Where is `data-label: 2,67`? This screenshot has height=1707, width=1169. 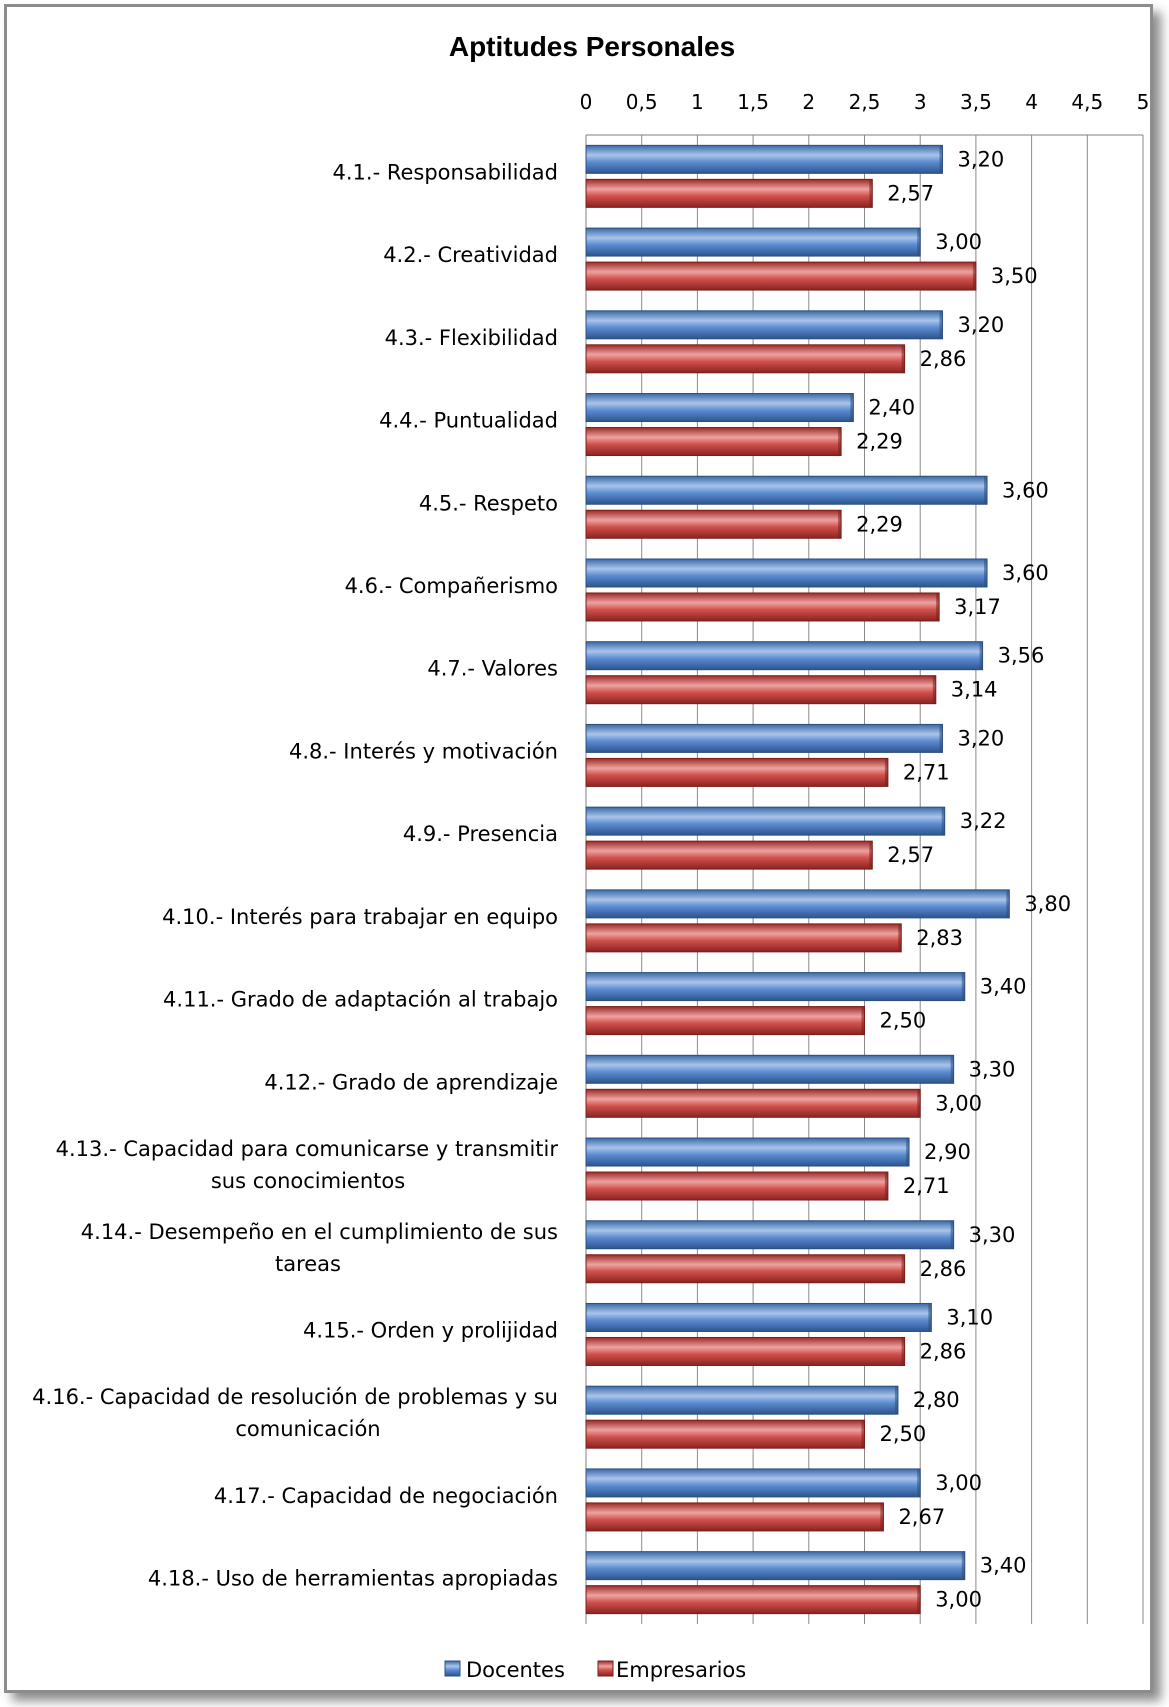
data-label: 2,67 is located at coordinates (921, 1517).